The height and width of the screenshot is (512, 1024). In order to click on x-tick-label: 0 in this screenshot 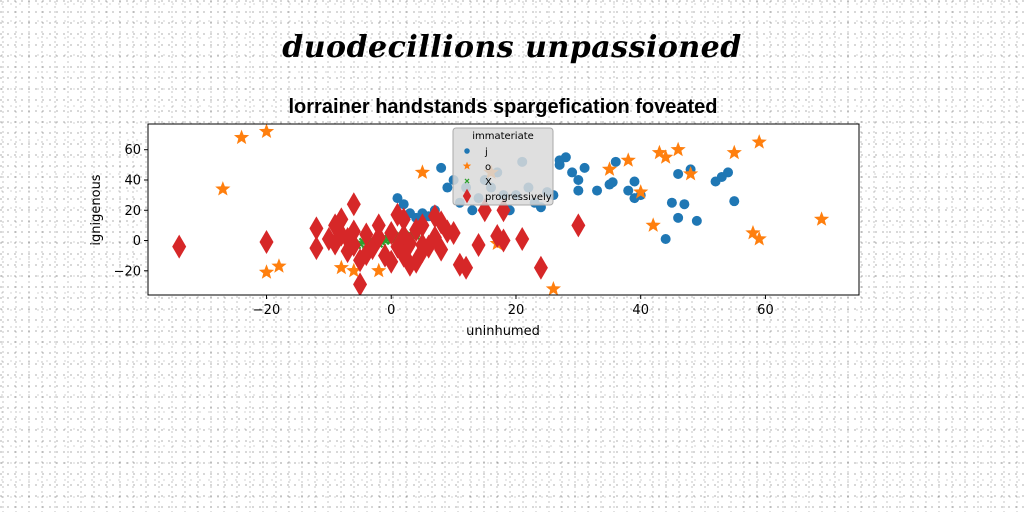, I will do `click(391, 310)`.